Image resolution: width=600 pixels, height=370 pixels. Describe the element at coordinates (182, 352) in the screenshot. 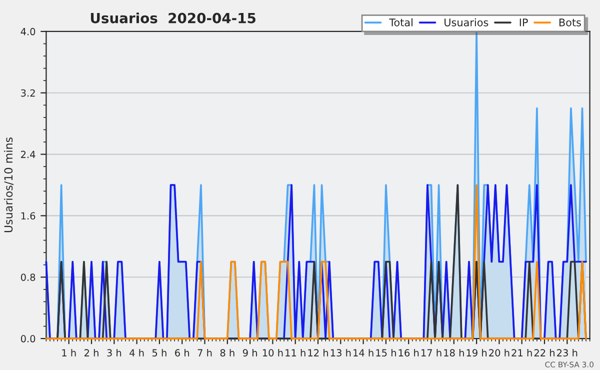

I see `x-tick-label: 6 h` at that location.